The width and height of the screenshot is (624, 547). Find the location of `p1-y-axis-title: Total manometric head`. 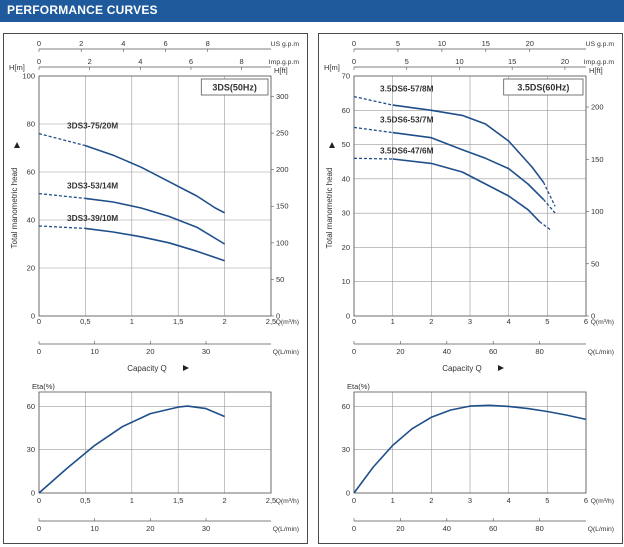

p1-y-axis-title: Total manometric head is located at coordinates (329, 208).